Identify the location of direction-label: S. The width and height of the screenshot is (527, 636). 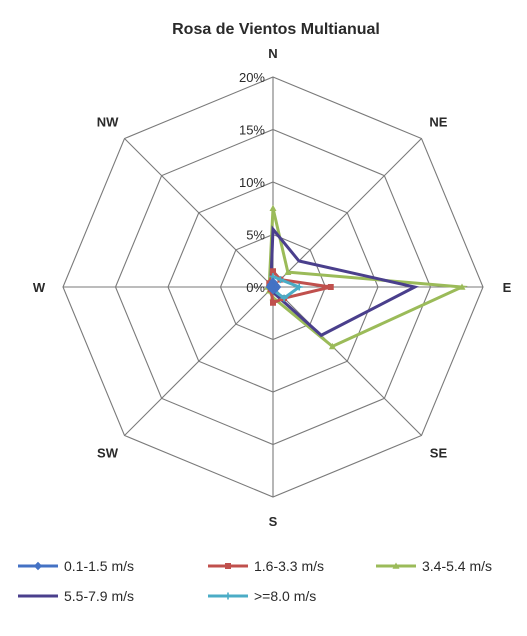
(273, 521).